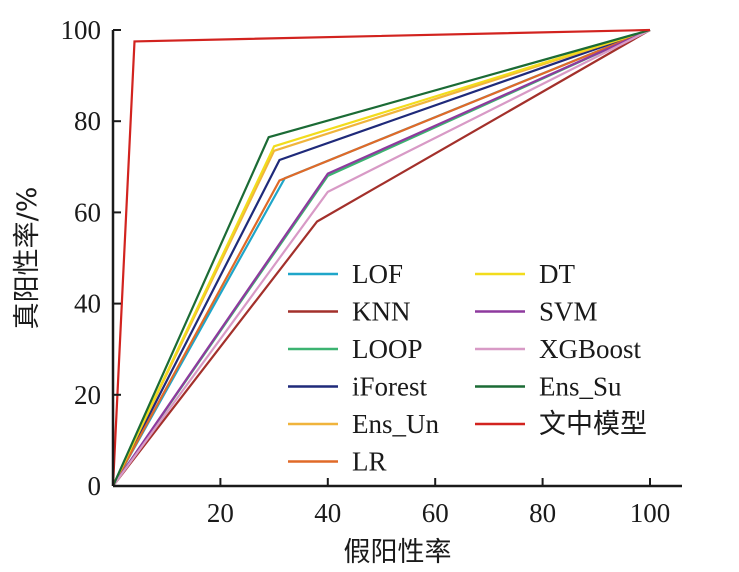 The width and height of the screenshot is (739, 572). What do you see at coordinates (593, 424) in the screenshot?
I see `legend-label-series: 文中模型` at bounding box center [593, 424].